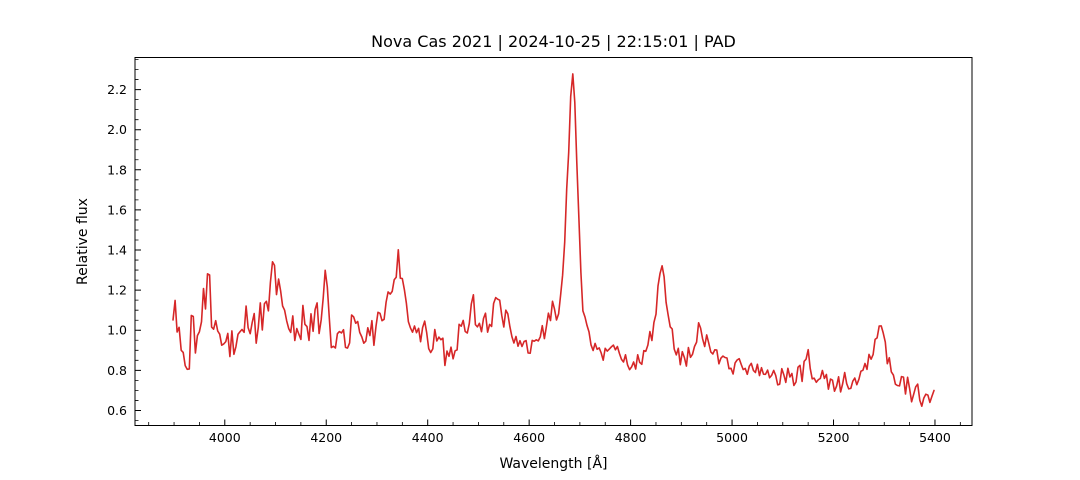 Image resolution: width=1080 pixels, height=480 pixels. I want to click on x-tick-labels: 4000 4200 4400 4600 4800 5000 5200 5400, so click(580, 437).